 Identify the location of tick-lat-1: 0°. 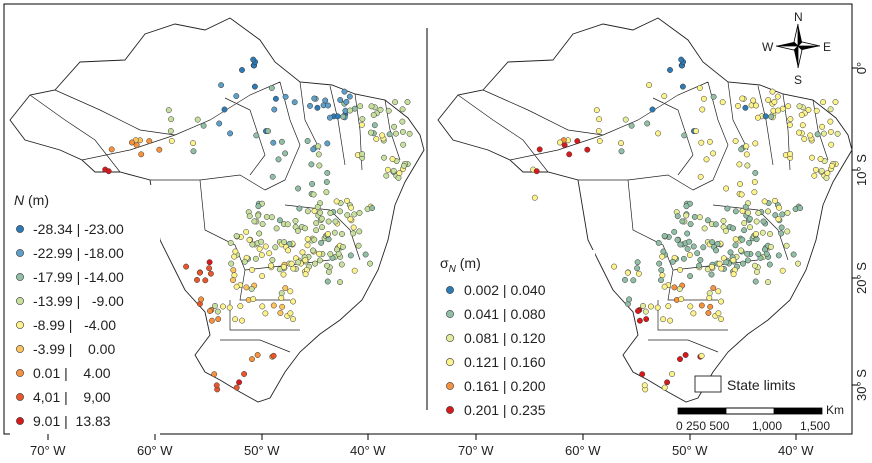
(861, 68).